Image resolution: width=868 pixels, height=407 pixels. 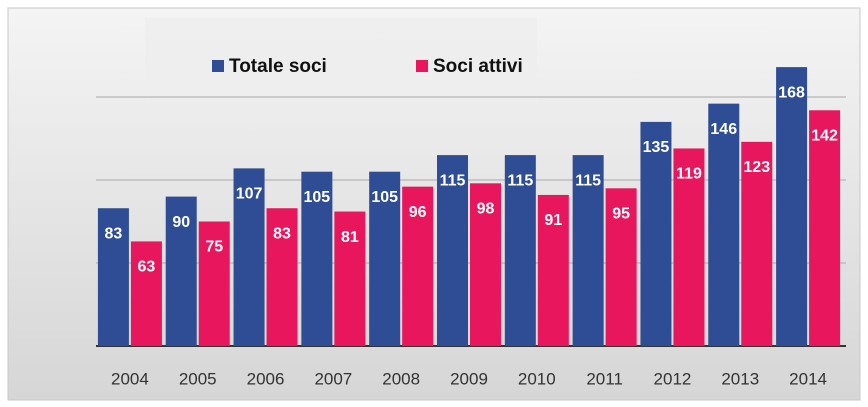 I want to click on legend-label: Soci attivi, so click(x=478, y=66).